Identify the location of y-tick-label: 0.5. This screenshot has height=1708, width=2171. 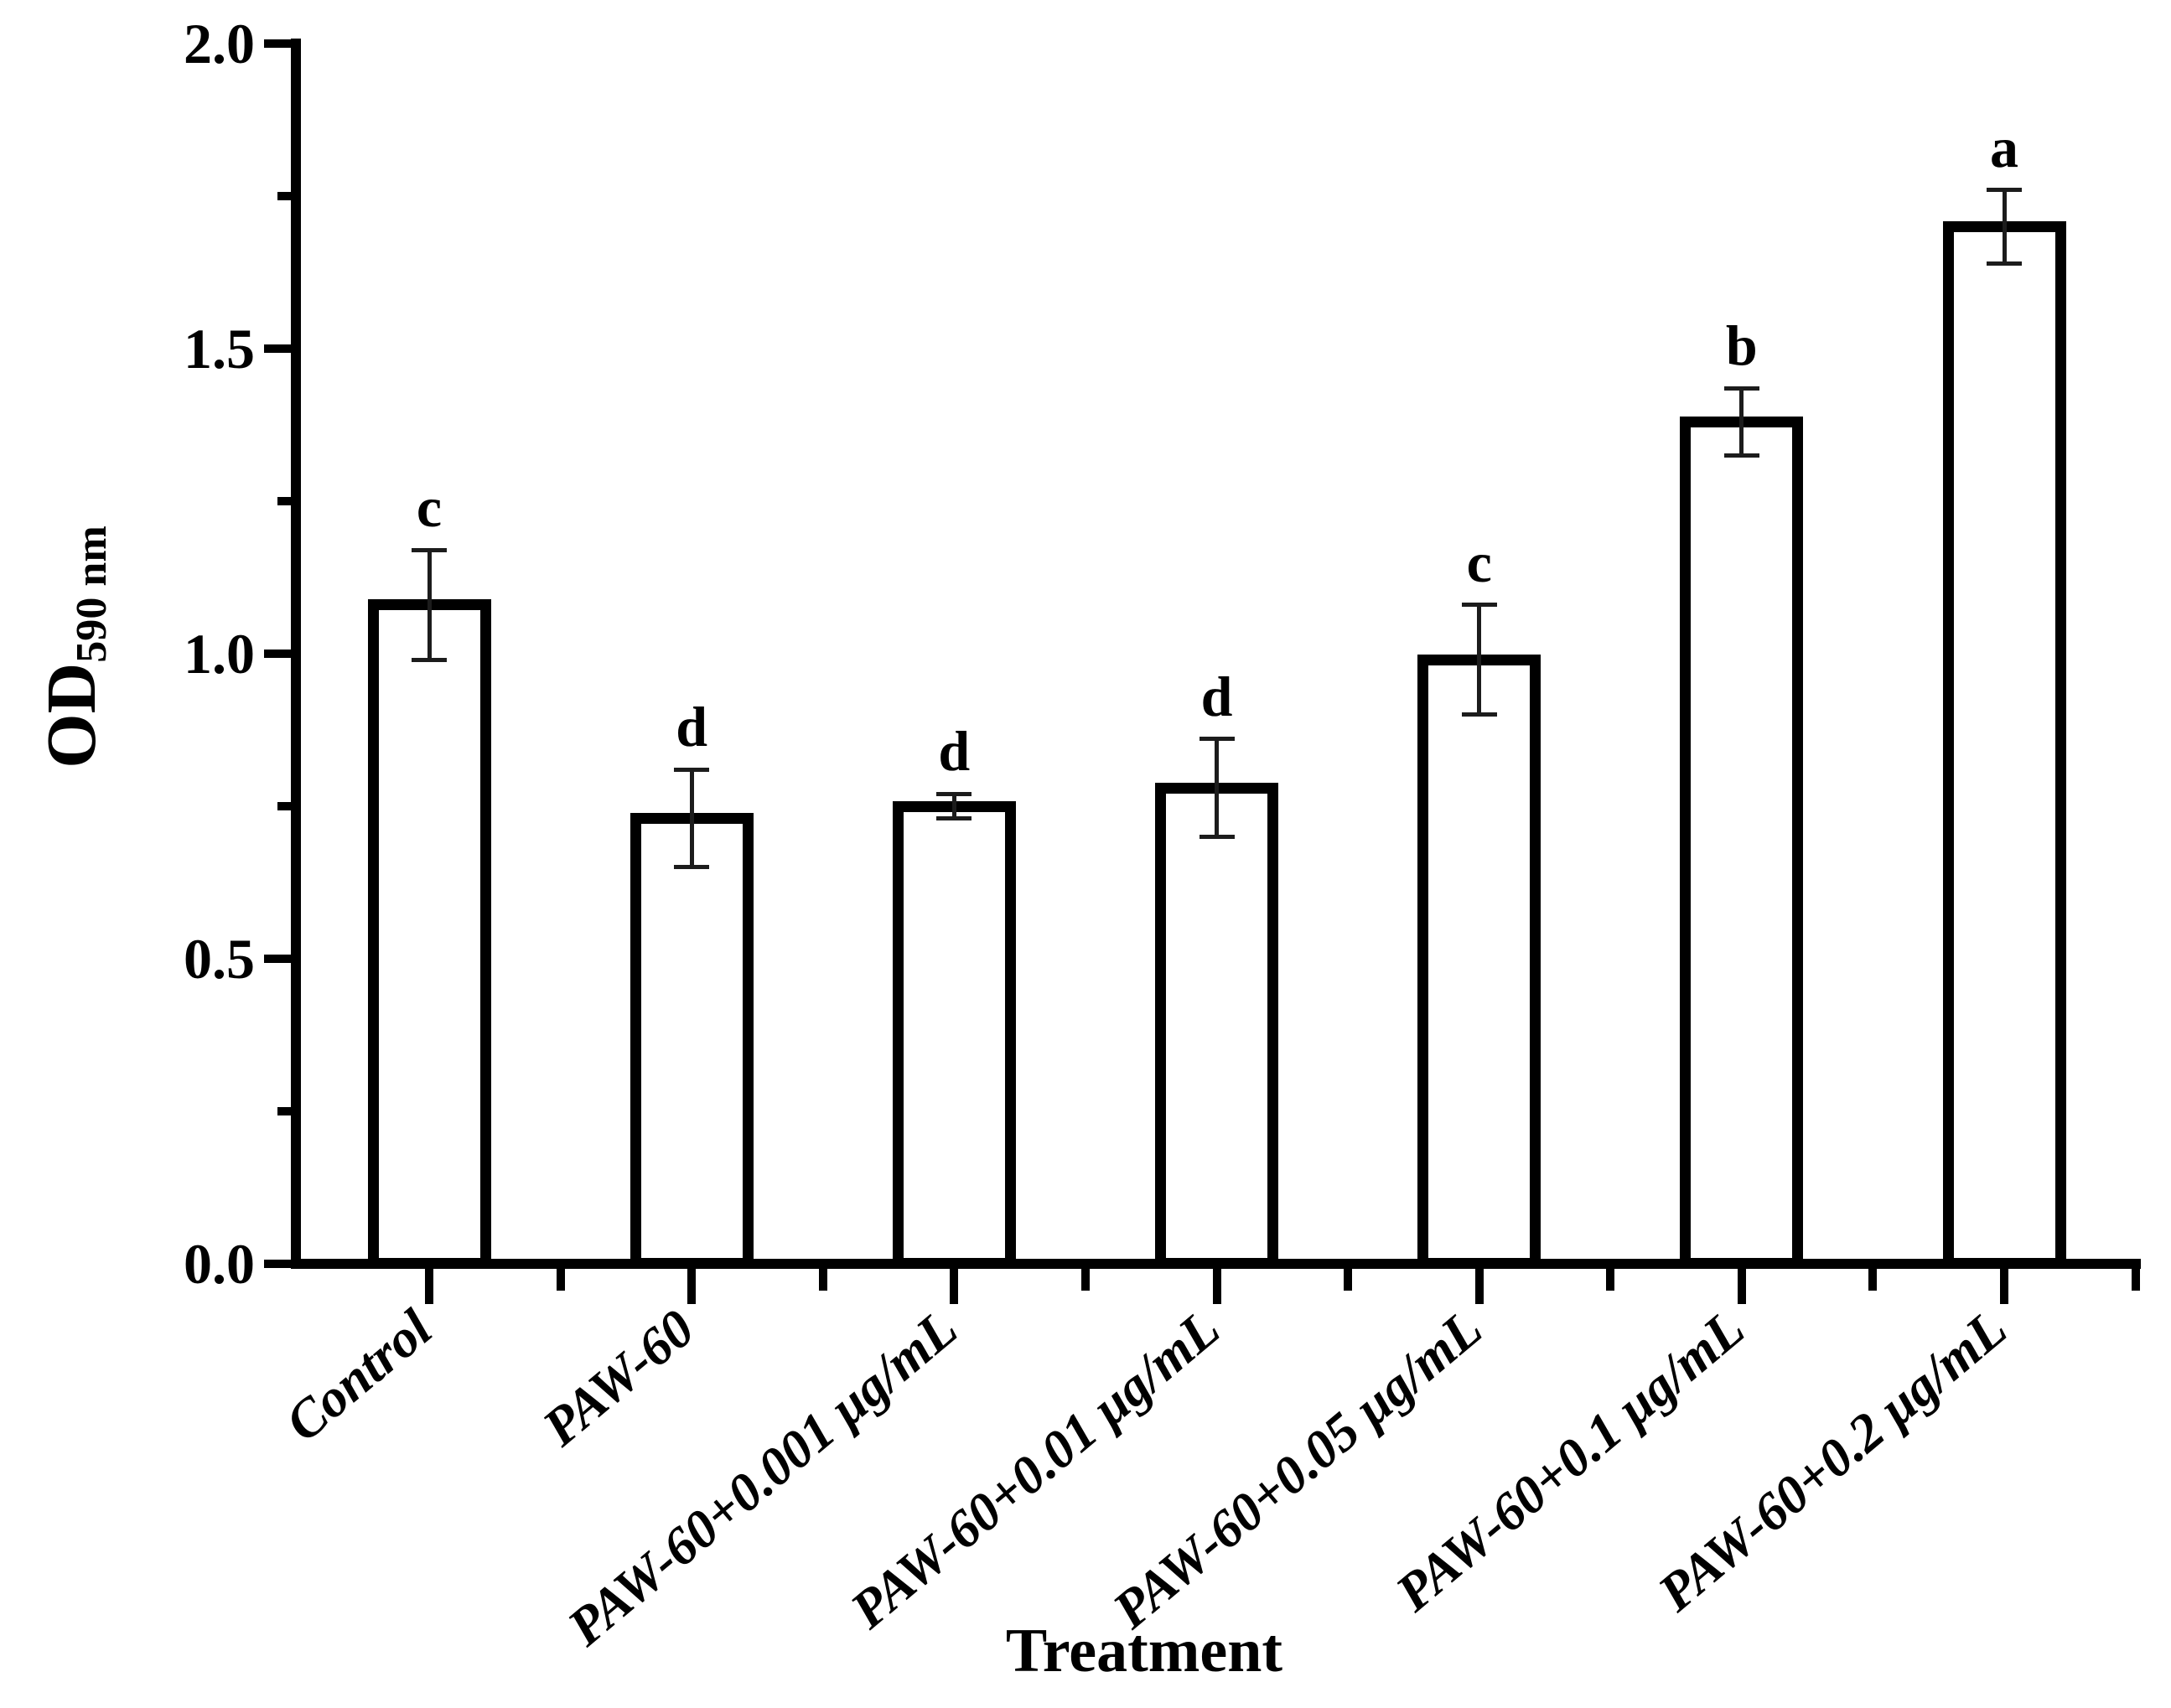
(219, 959).